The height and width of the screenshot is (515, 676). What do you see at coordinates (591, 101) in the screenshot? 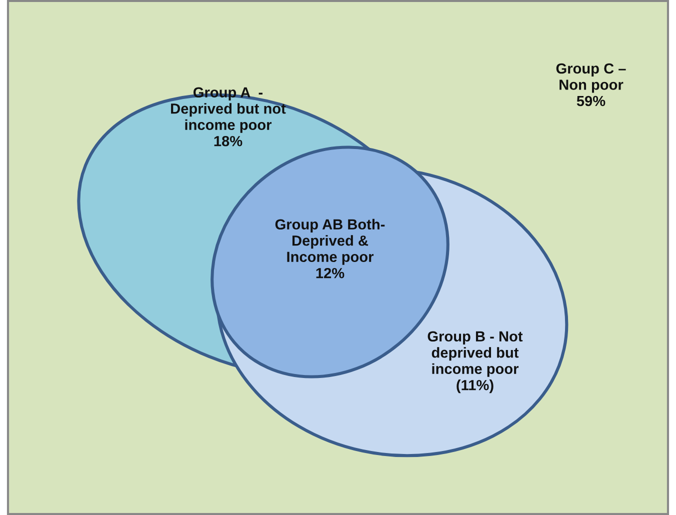
I see `data-label: 59%` at bounding box center [591, 101].